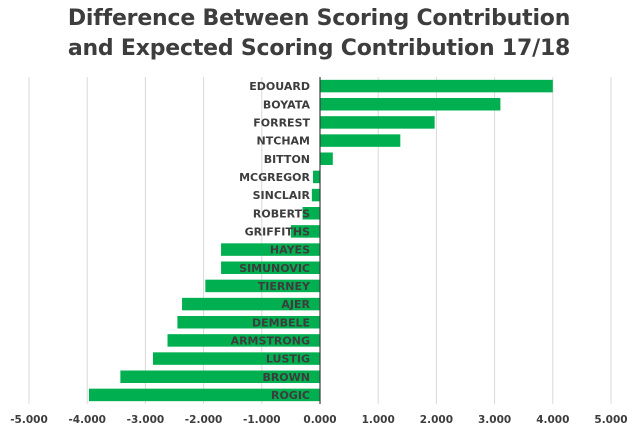 This screenshot has width=638, height=435. I want to click on chart-title-line-2: and Expected Scoring Contribution 17/18, so click(319, 48).